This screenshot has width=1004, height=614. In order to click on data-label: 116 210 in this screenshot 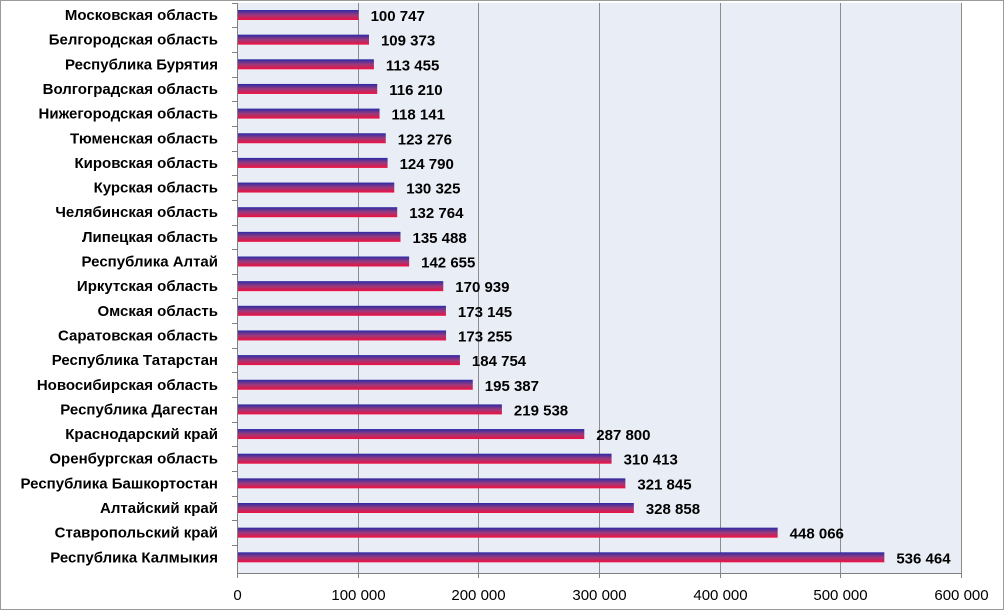, I will do `click(415, 90)`.